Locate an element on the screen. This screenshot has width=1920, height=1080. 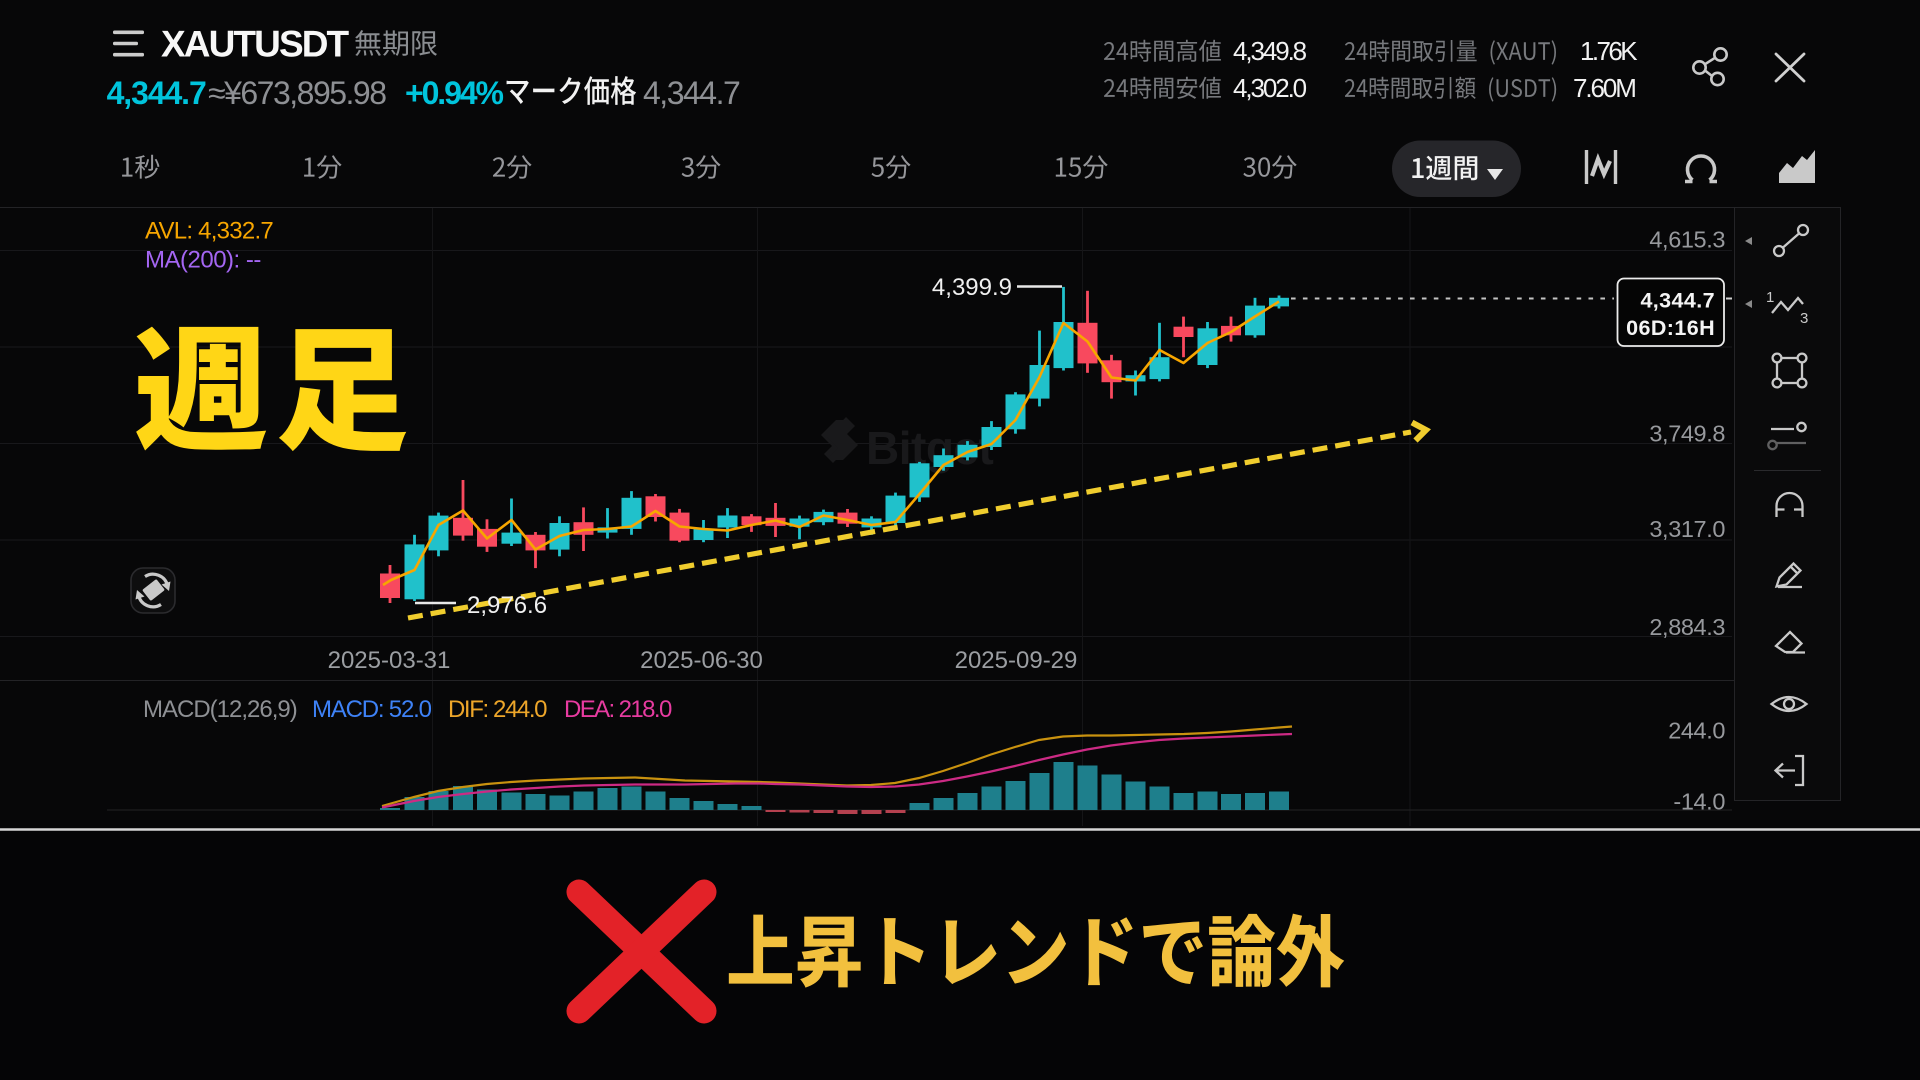
svg-text: 06D:16H is located at coordinates (1670, 328).